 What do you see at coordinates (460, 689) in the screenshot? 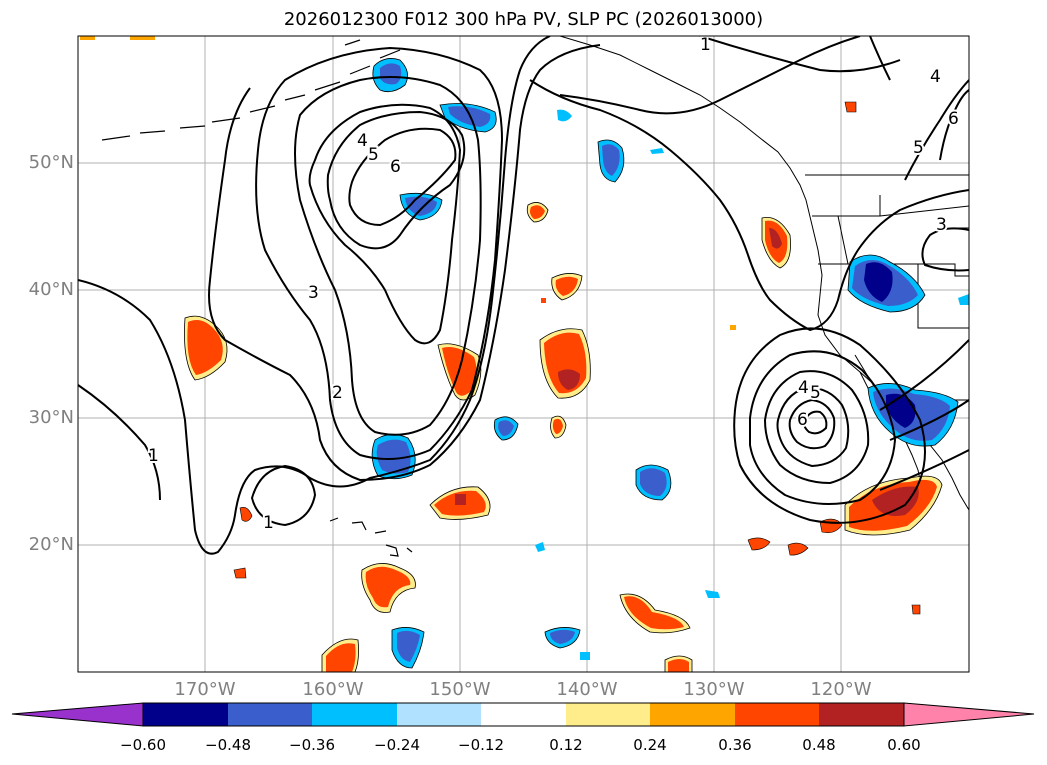
I see `lon-label: 150°W` at bounding box center [460, 689].